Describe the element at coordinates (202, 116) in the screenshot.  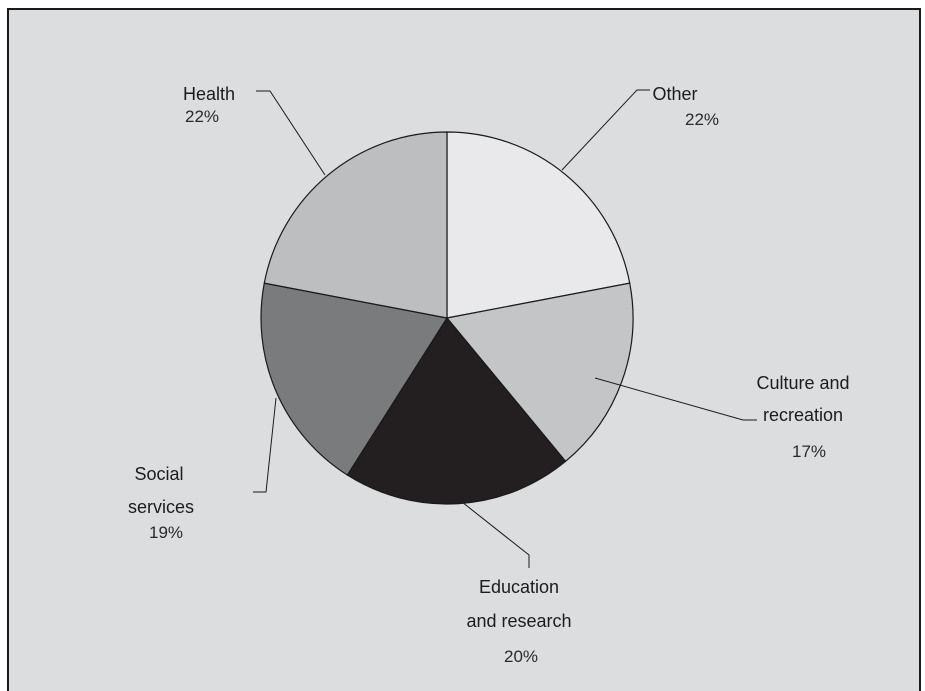
I see `slice-value-label-4: 22%` at that location.